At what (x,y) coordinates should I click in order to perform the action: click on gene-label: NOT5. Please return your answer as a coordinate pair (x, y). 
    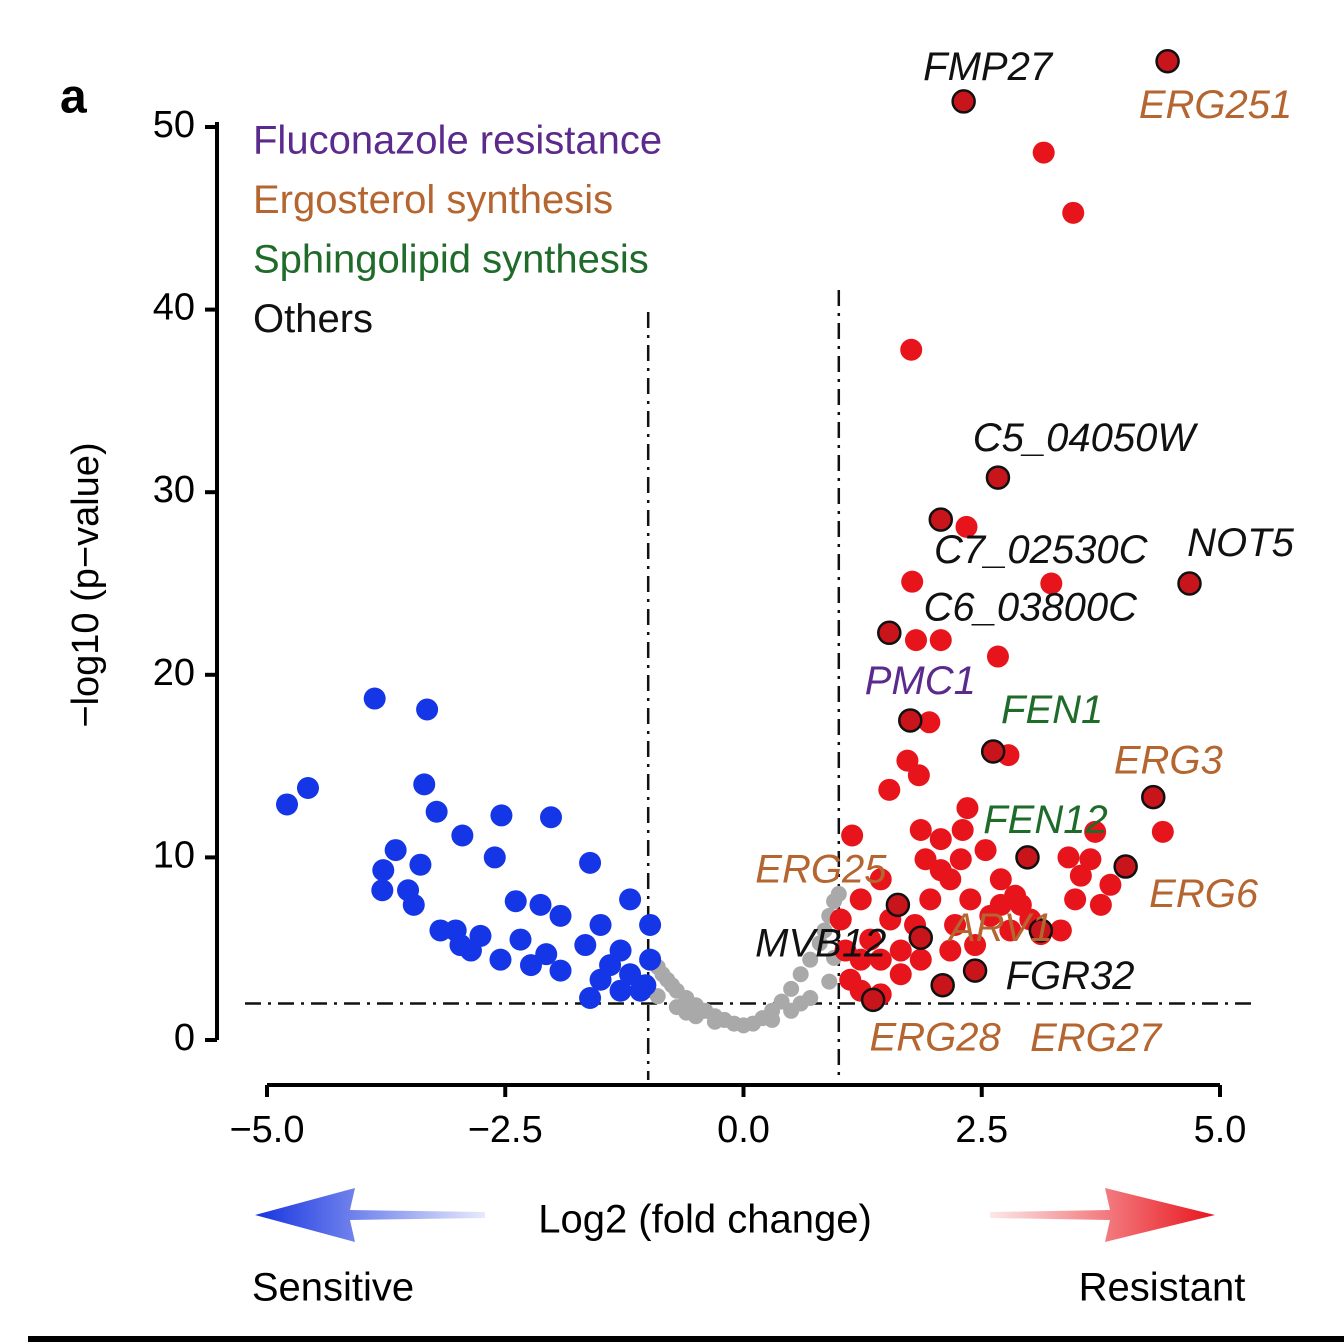
    Looking at the image, I should click on (1240, 543).